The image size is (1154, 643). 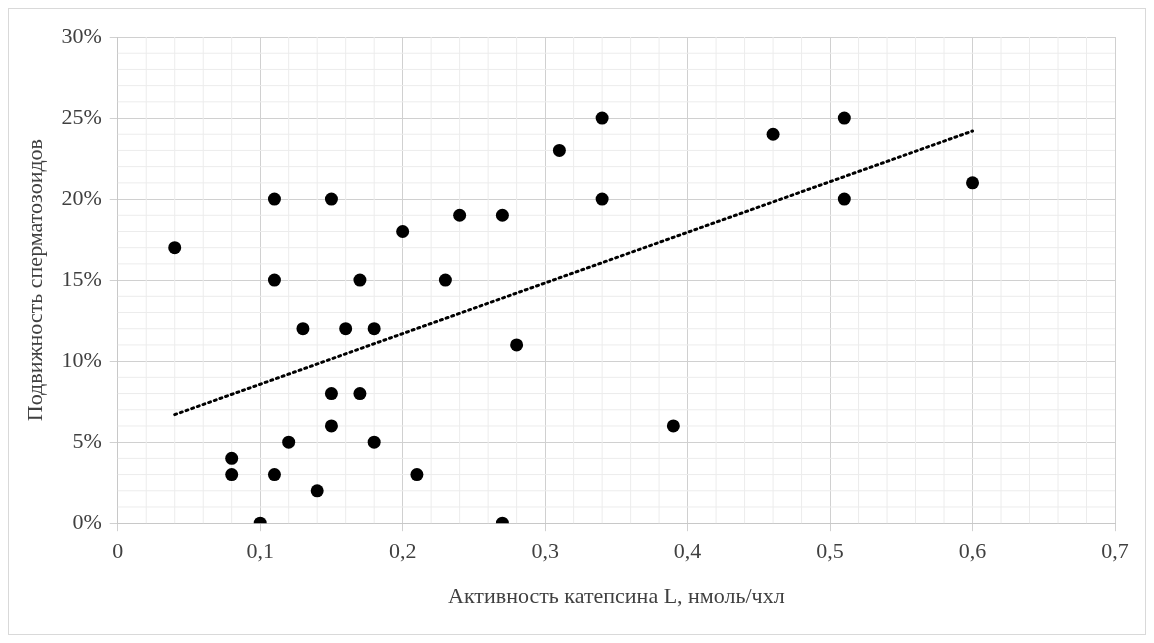 I want to click on y-tick-label: 5%, so click(x=87, y=440).